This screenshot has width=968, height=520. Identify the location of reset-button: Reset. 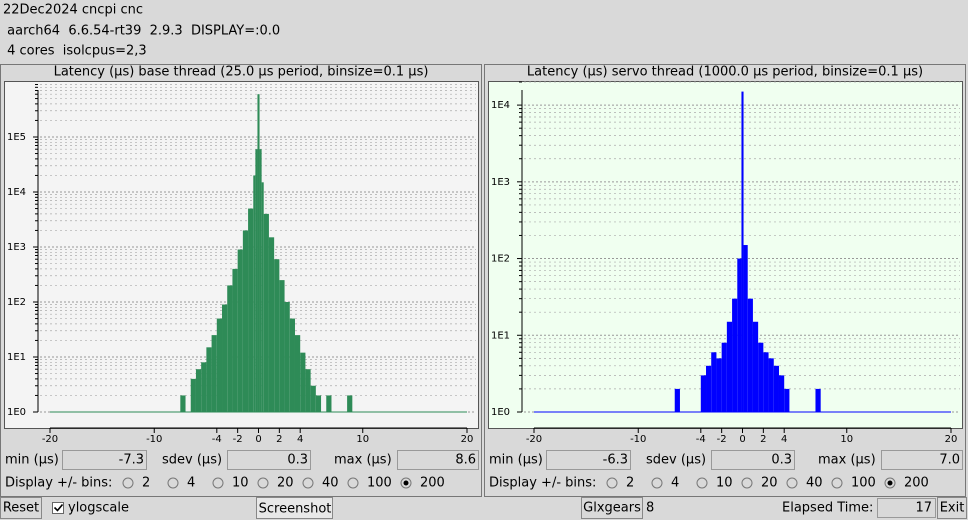
(21, 508).